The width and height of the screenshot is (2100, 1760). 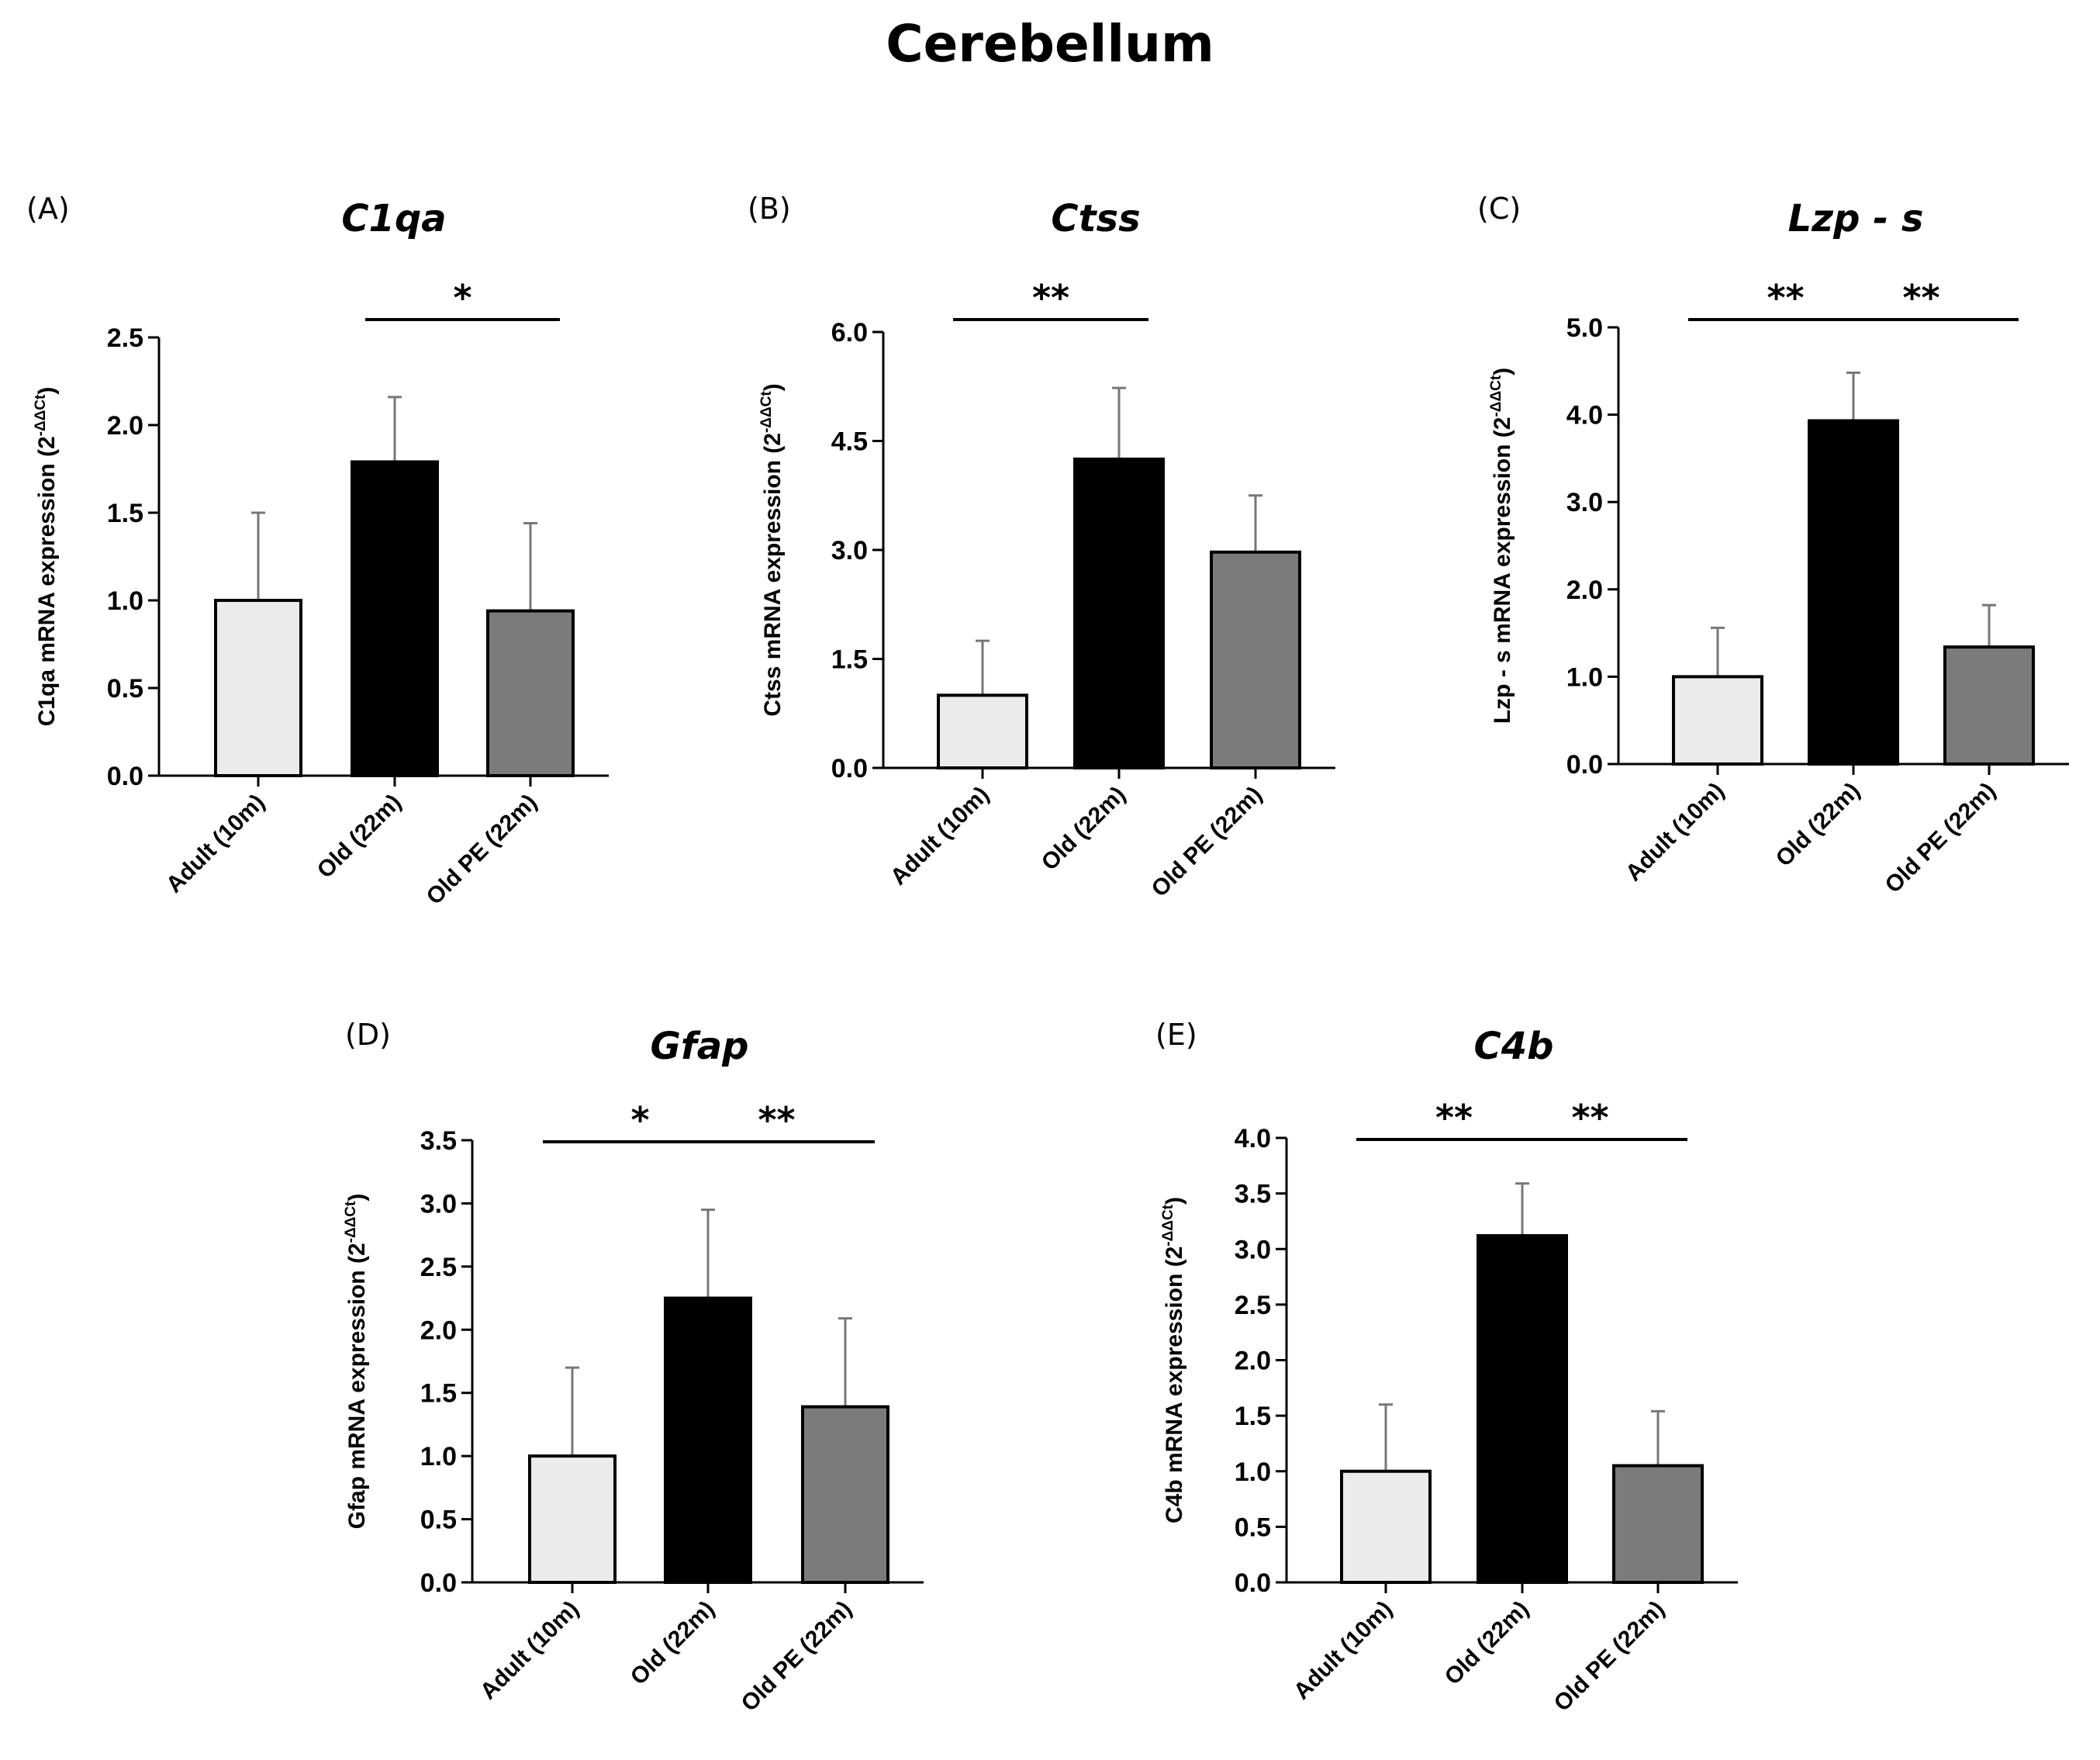 I want to click on y-tick-label: 5.0, so click(x=1584, y=328).